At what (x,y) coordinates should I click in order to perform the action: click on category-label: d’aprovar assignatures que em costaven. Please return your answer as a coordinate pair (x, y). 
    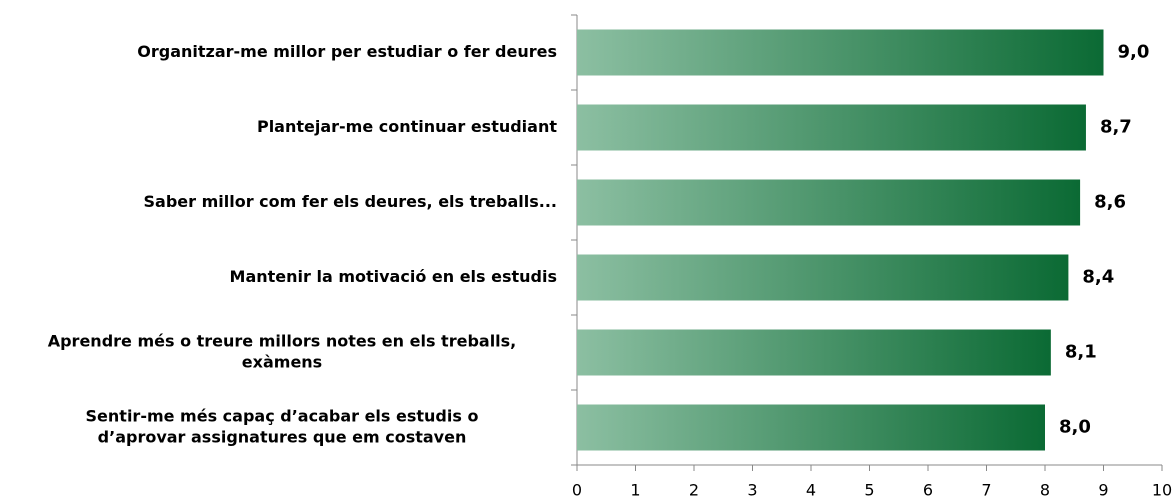
    Looking at the image, I should click on (282, 437).